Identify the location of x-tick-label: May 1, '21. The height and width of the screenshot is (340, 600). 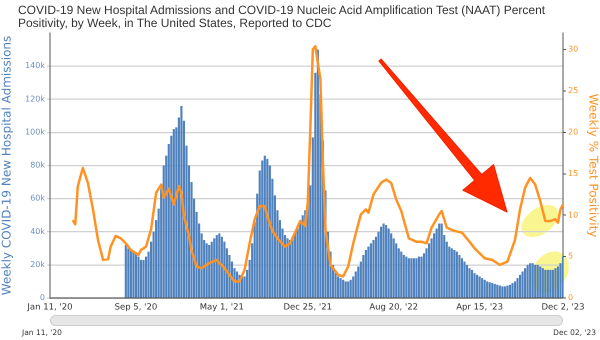
(222, 307).